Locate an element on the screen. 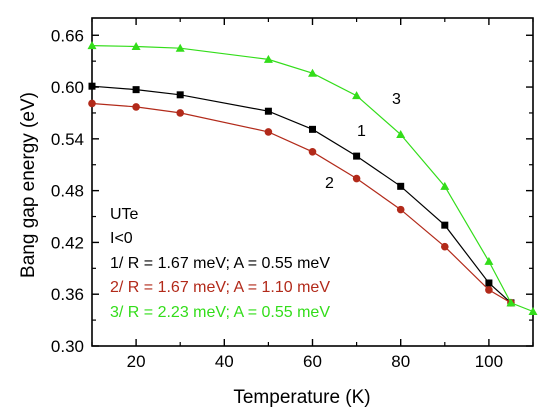 The image size is (550, 417). curve-label-3: 3 is located at coordinates (396, 99).